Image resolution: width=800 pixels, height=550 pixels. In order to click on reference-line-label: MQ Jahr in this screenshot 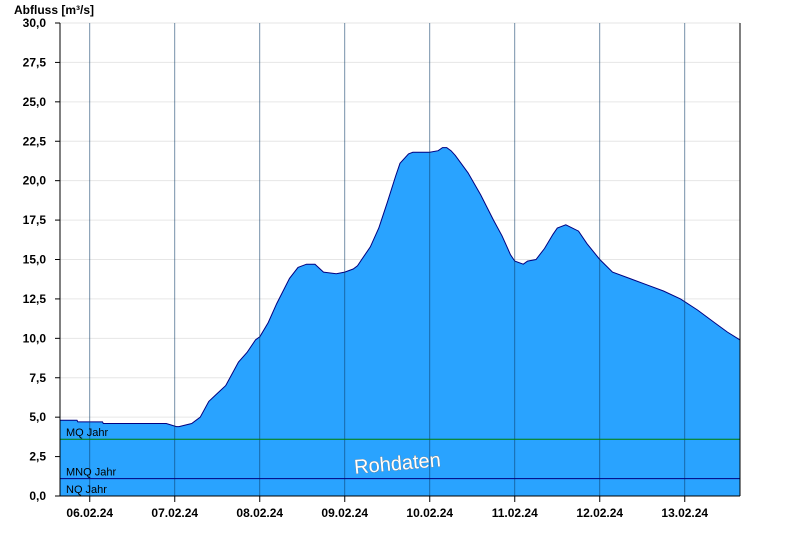, I will do `click(87, 433)`.